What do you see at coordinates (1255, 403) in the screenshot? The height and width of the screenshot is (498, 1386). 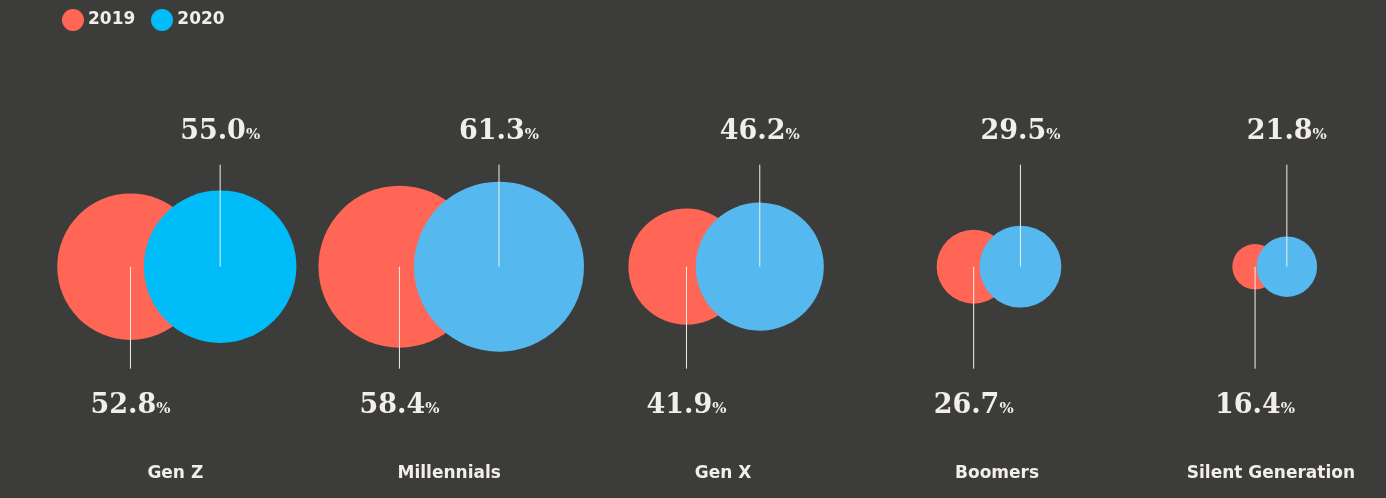 I see `data-label: 16.4%` at bounding box center [1255, 403].